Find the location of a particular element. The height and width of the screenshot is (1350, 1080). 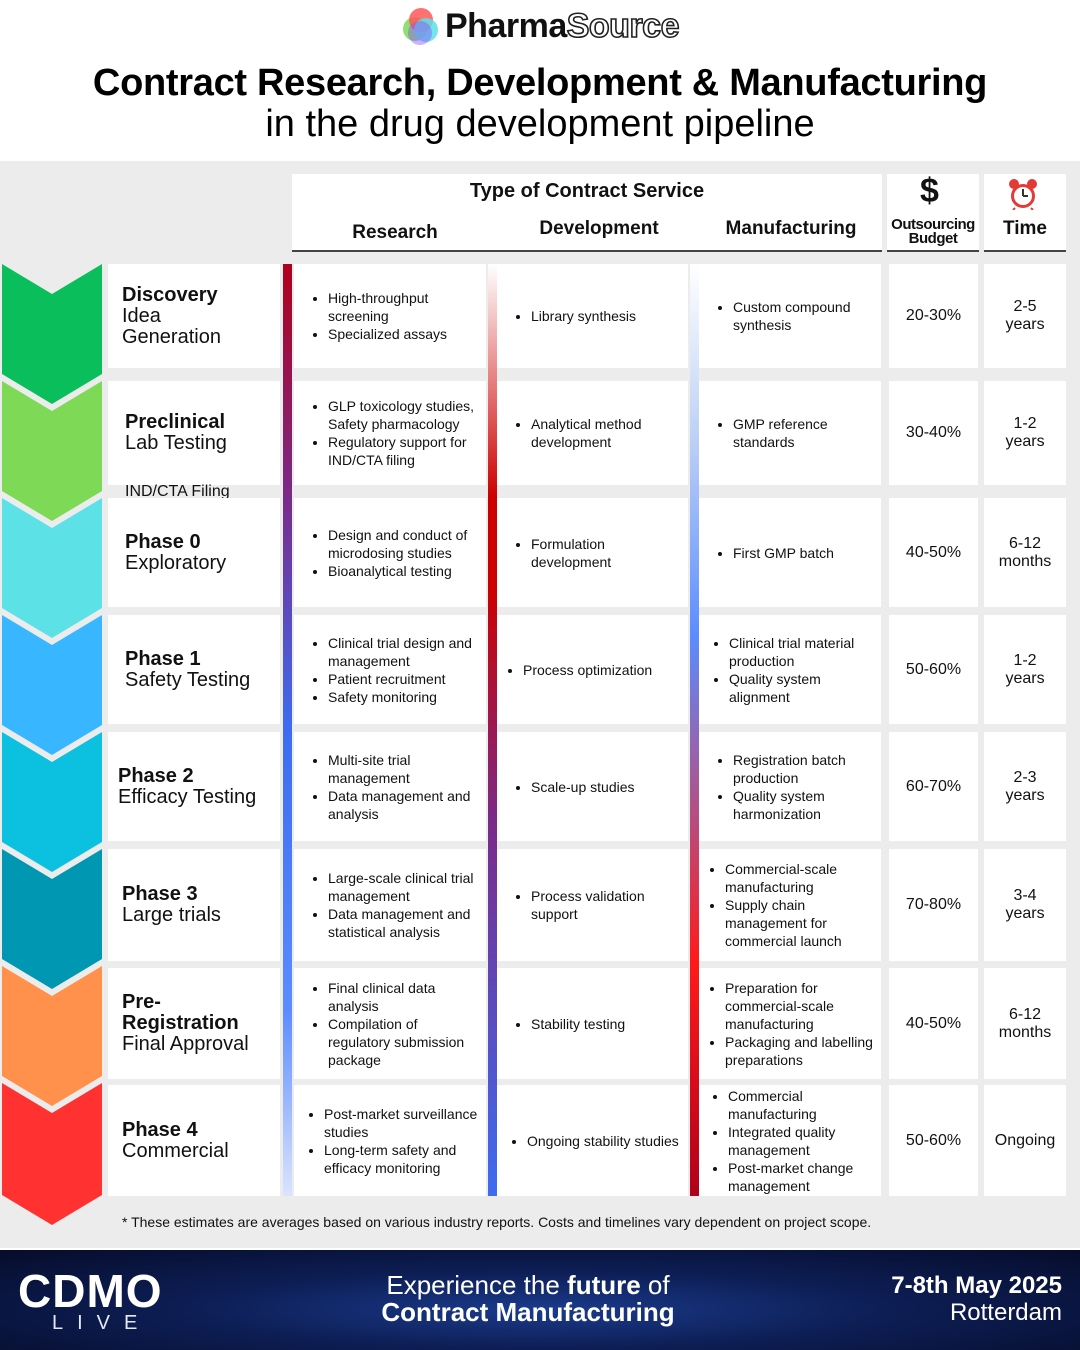

stage-description: Idea Generation is located at coordinates (171, 326).